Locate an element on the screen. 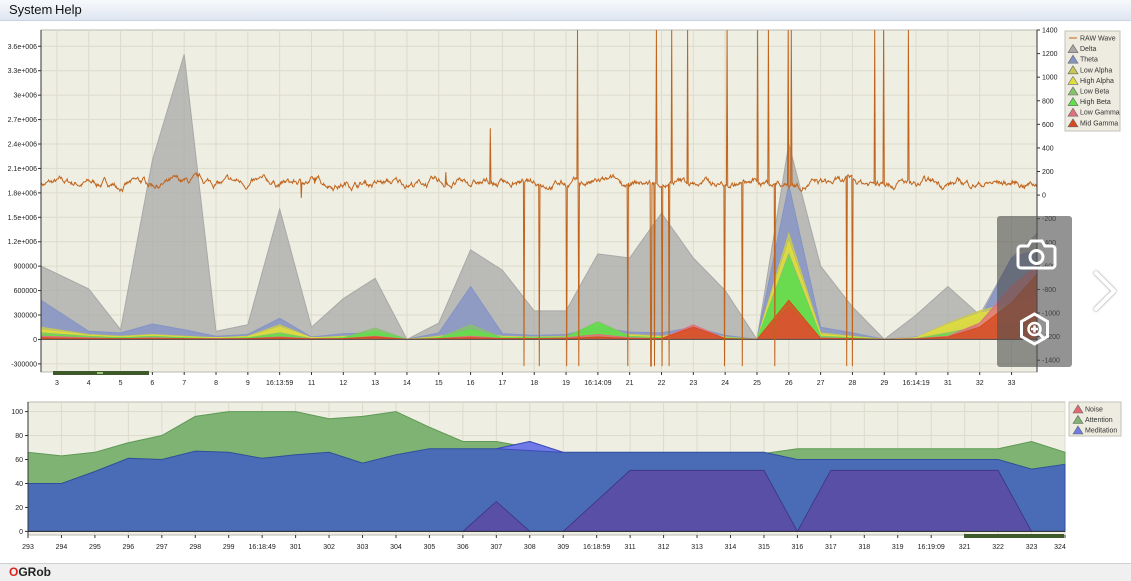 The image size is (1131, 581). x-tick-label: 318 is located at coordinates (864, 547).